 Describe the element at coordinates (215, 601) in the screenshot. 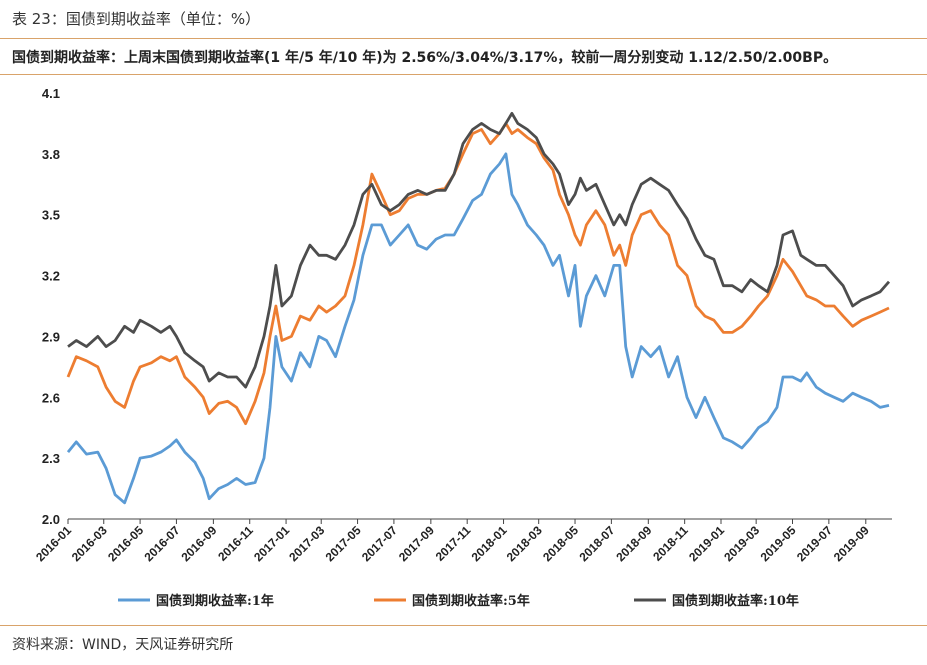

I see `legend-label: 国债到期收益率:1年` at that location.